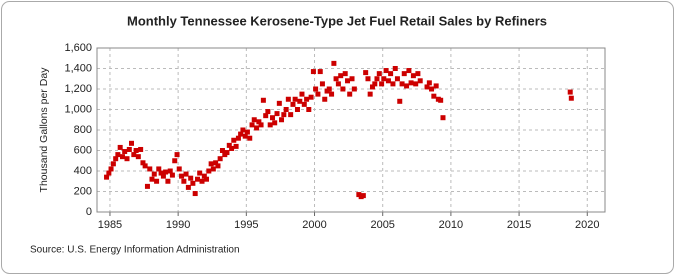 Image resolution: width=675 pixels, height=275 pixels. I want to click on y-tick-label: 1,200, so click(78, 89).